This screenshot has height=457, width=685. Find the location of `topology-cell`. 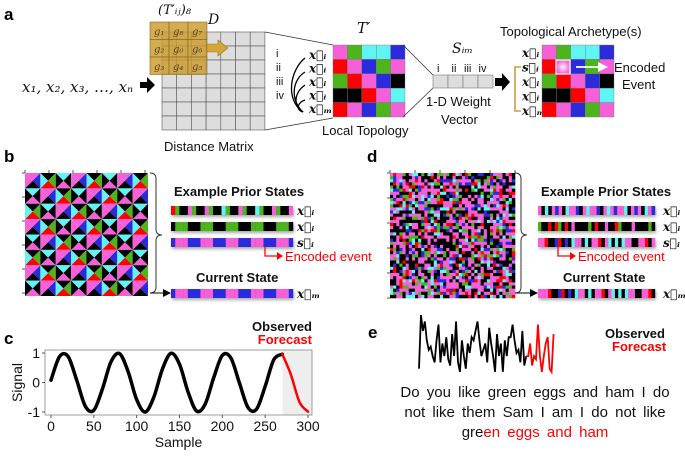

topology-cell is located at coordinates (354, 52).